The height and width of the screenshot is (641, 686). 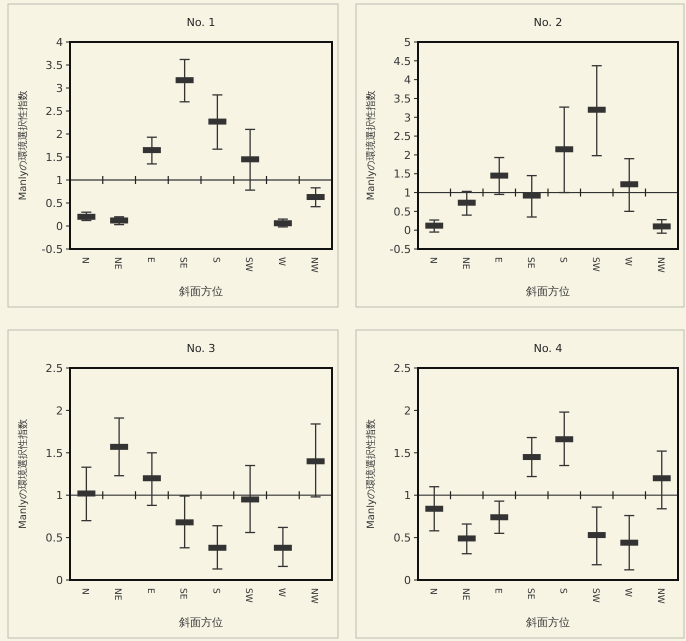 What do you see at coordinates (407, 42) in the screenshot?
I see `y-tick-label: 5` at bounding box center [407, 42].